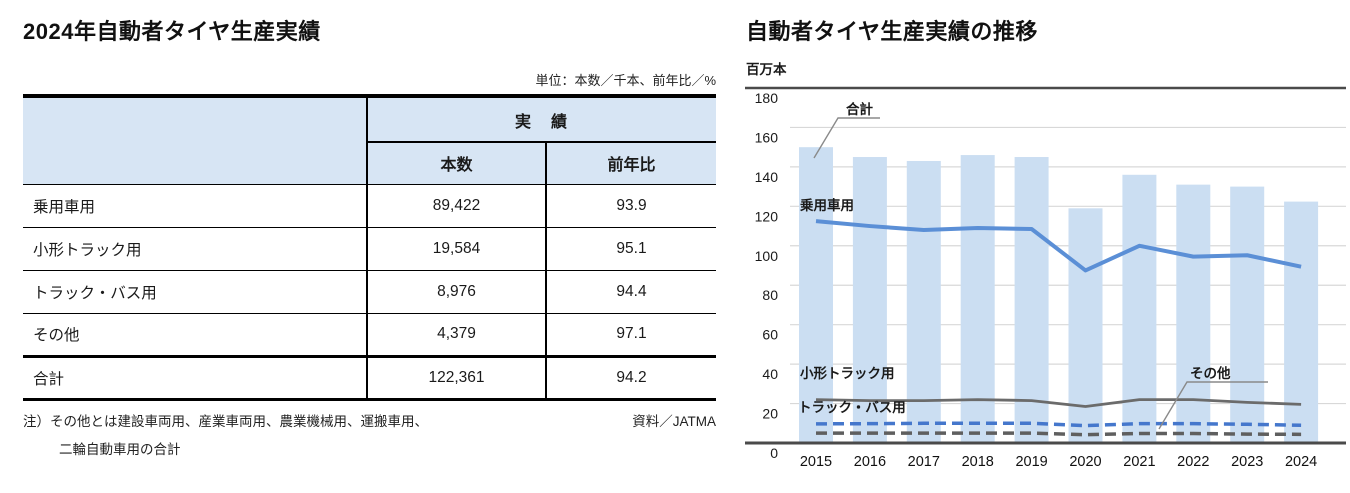 Image resolution: width=1350 pixels, height=493 pixels. What do you see at coordinates (770, 374) in the screenshot?
I see `y-tick-label: 40` at bounding box center [770, 374].